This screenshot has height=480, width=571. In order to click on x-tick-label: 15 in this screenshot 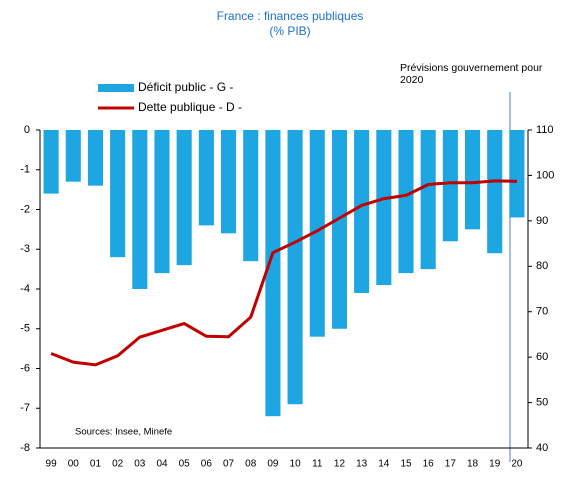, I will do `click(406, 464)`.